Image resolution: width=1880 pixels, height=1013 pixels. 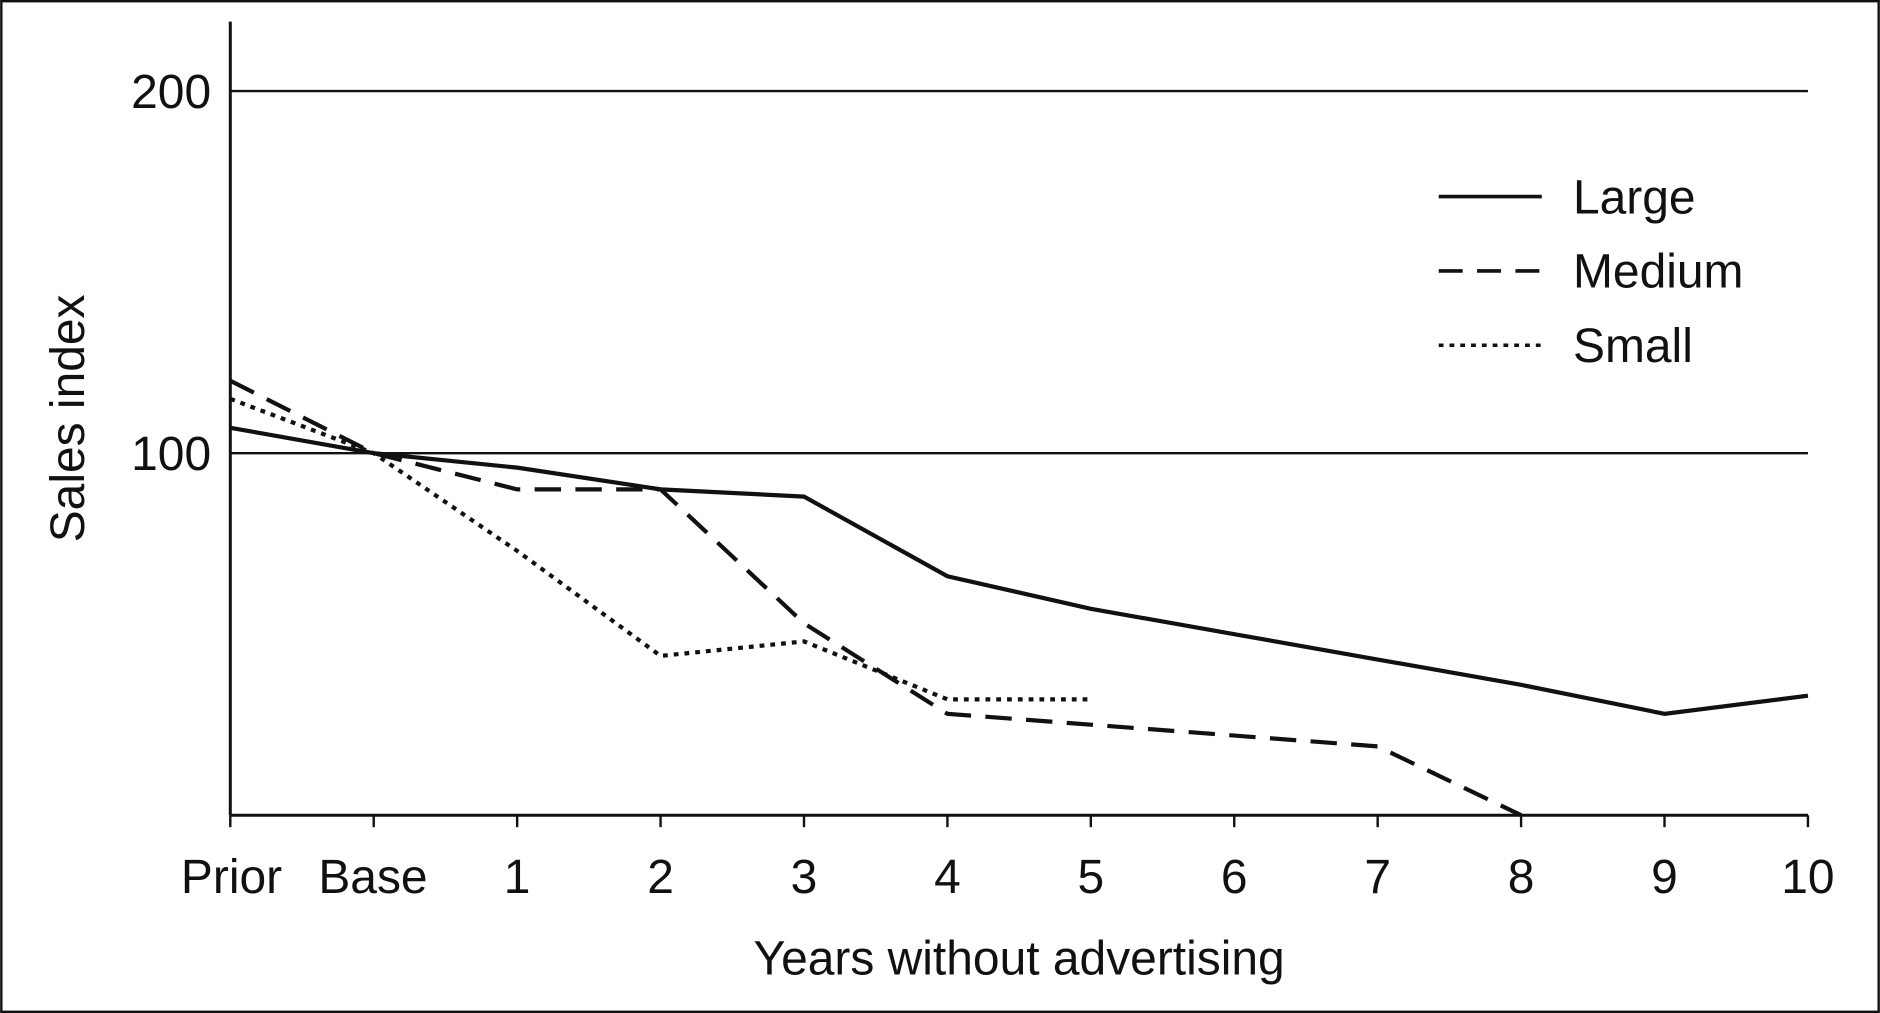 I want to click on x-tick-label: Prior, so click(x=231, y=877).